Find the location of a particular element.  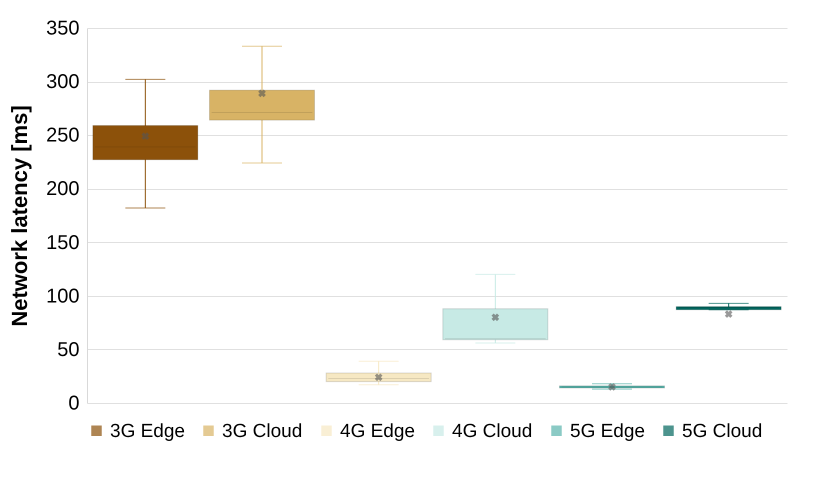

y-tick-label: 200 is located at coordinates (63, 189).